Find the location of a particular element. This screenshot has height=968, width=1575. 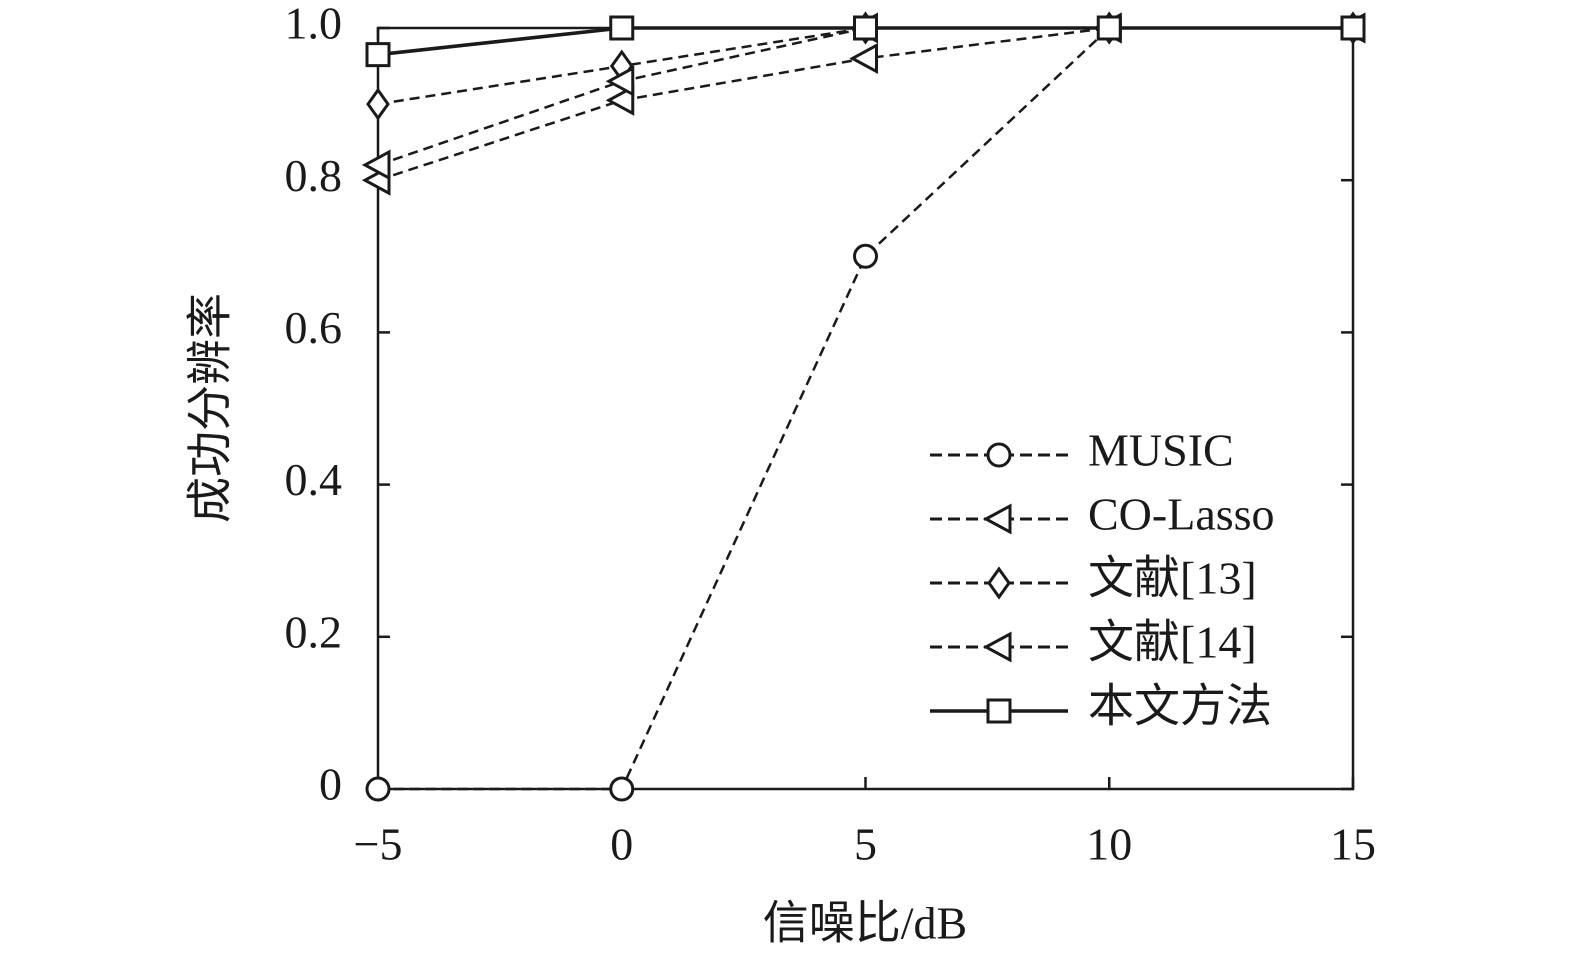

y-tick-label: 0.2 is located at coordinates (314, 631).